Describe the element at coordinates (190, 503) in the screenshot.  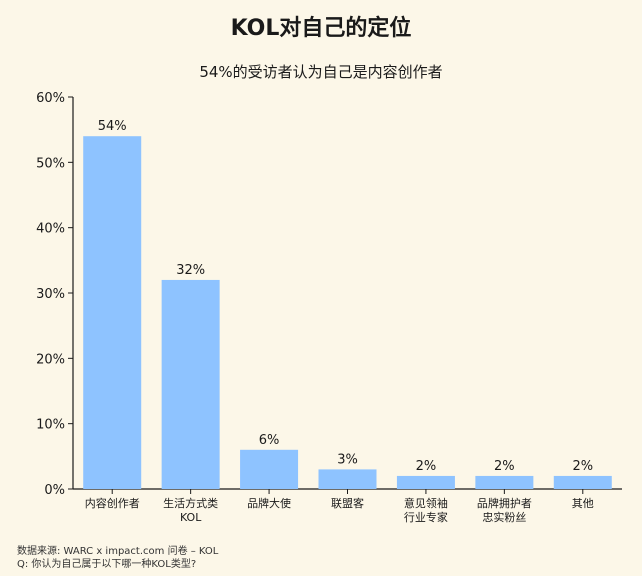
I see `x-tick-label: 生活方式类` at that location.